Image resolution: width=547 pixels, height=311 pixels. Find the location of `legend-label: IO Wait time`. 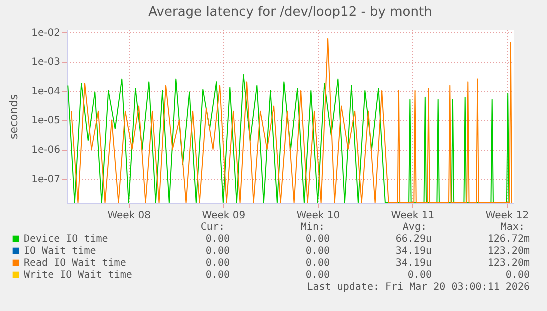

legend-label: IO Wait time is located at coordinates (60, 251).